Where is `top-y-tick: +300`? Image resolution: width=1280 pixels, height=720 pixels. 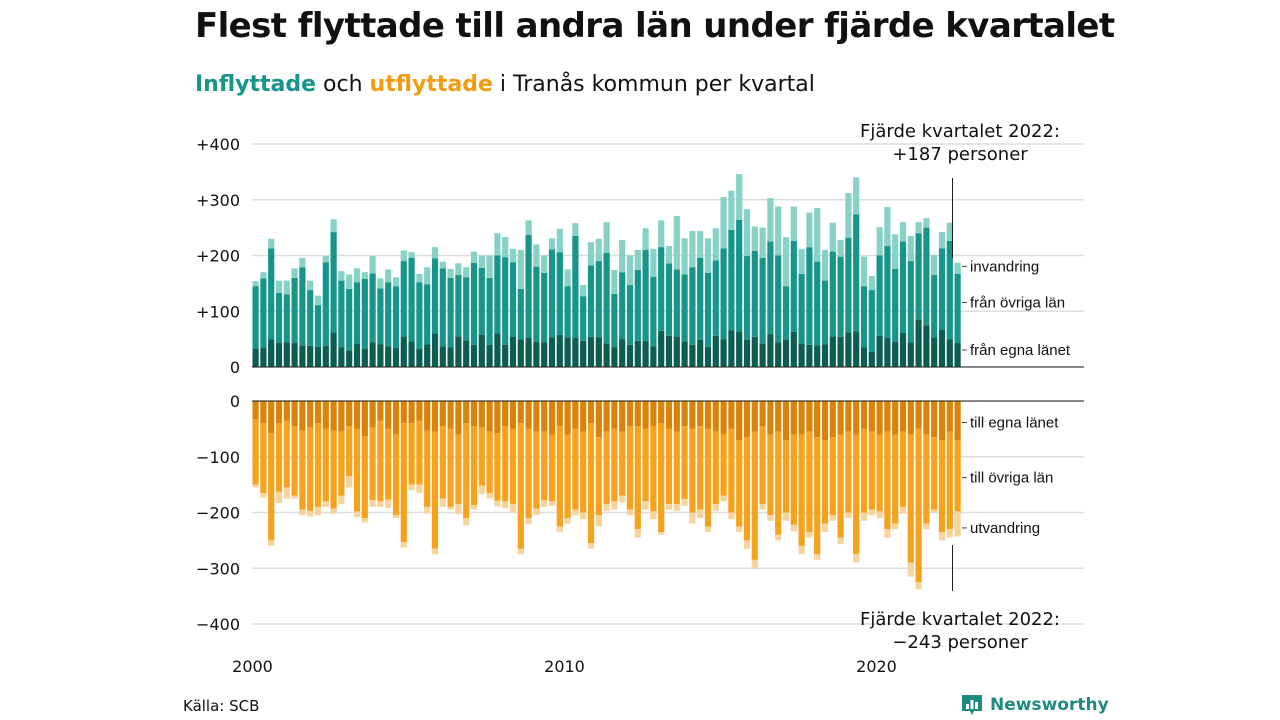 top-y-tick: +300 is located at coordinates (218, 200).